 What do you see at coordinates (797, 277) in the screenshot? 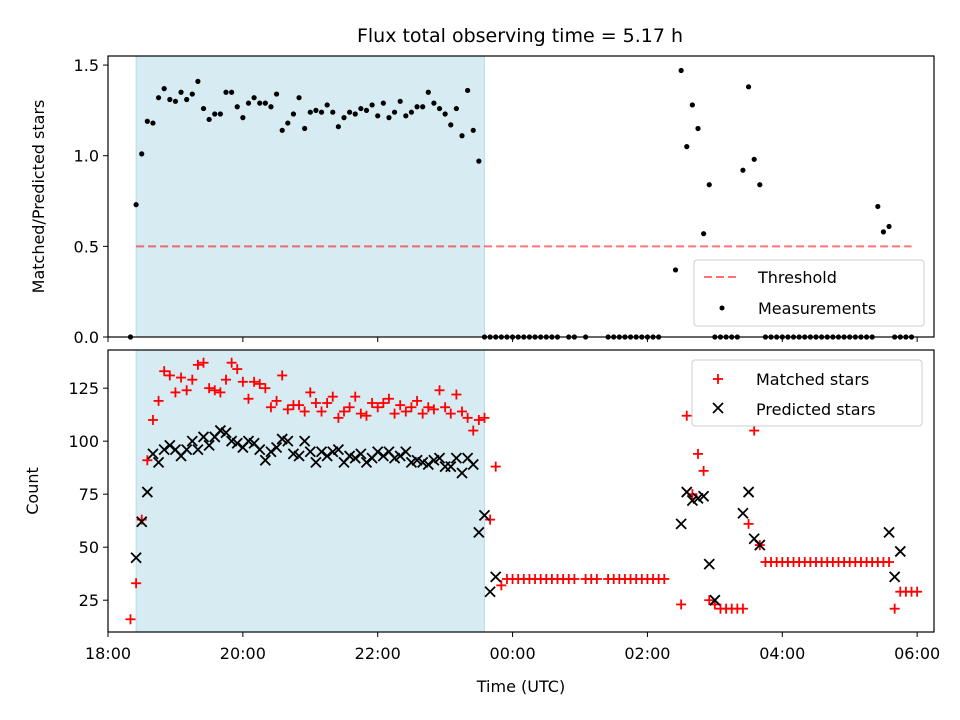
I see `legend-threshold-label: Threshold` at bounding box center [797, 277].